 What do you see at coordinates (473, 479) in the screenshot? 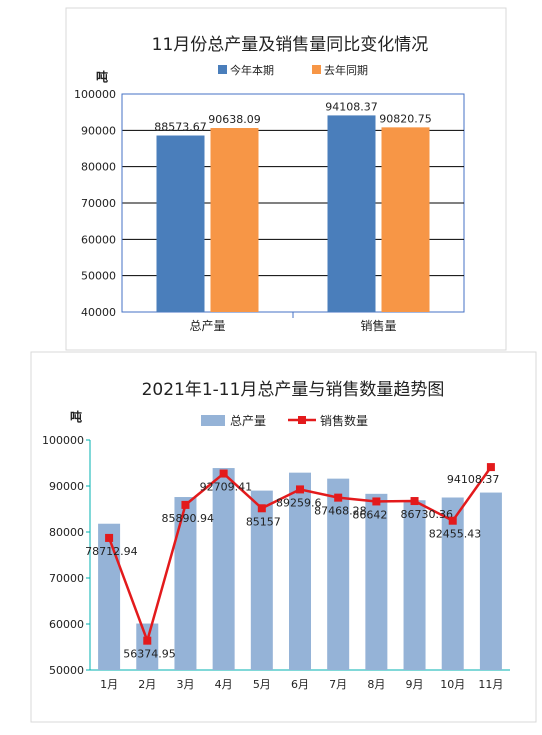
I see `chart-2-data-label: 94108.37` at bounding box center [473, 479].